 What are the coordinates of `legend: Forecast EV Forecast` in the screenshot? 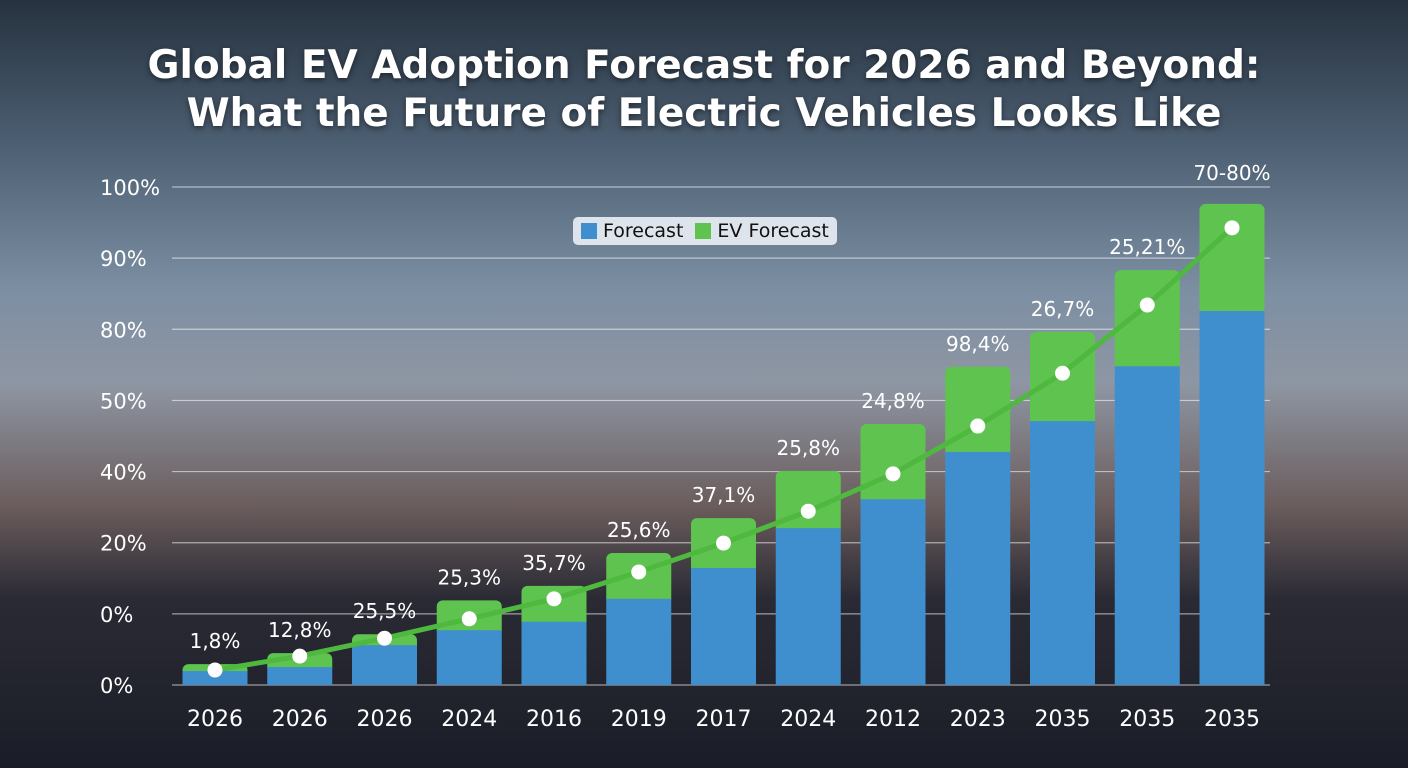 It's located at (705, 231).